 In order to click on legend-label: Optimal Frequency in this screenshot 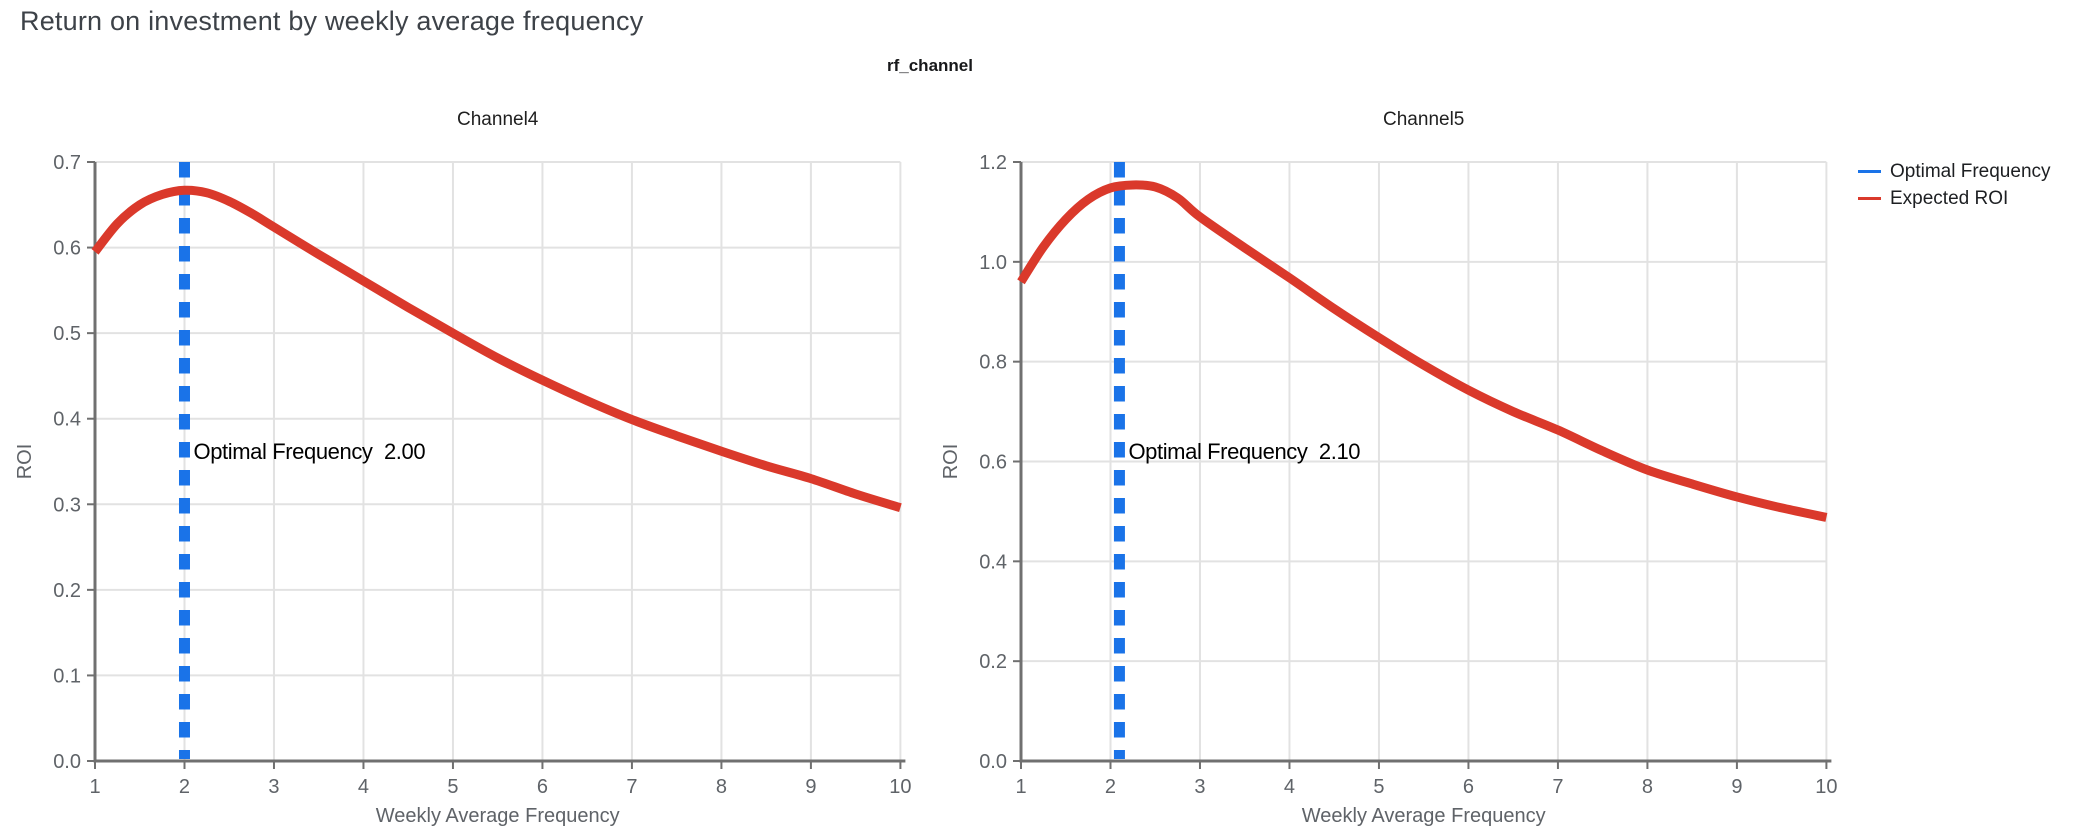, I will do `click(1970, 171)`.